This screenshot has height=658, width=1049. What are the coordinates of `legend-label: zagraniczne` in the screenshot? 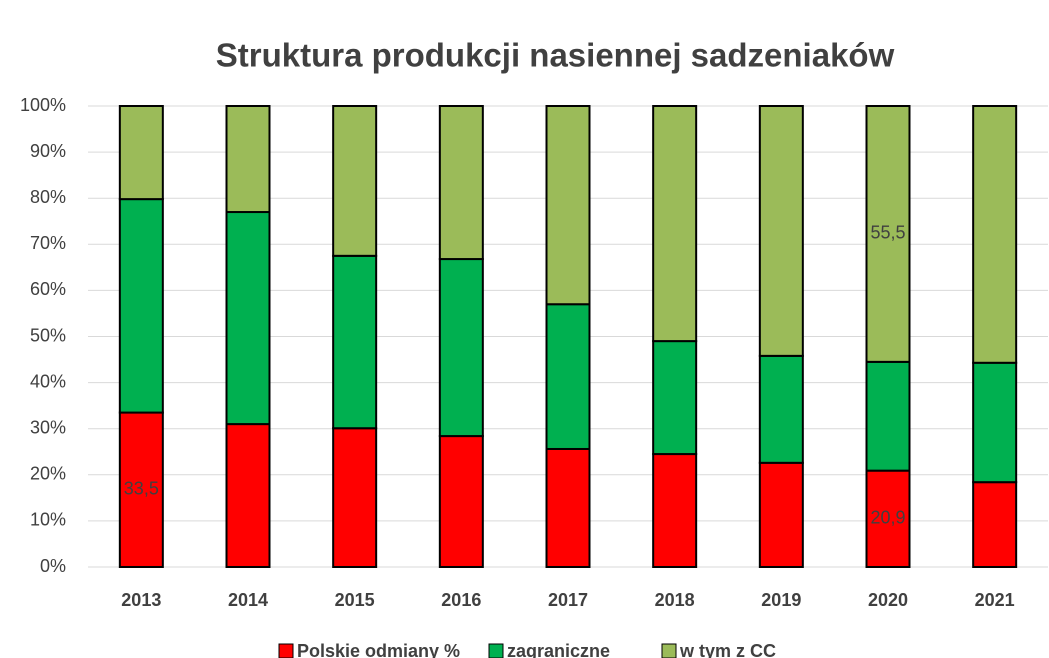 It's located at (558, 649).